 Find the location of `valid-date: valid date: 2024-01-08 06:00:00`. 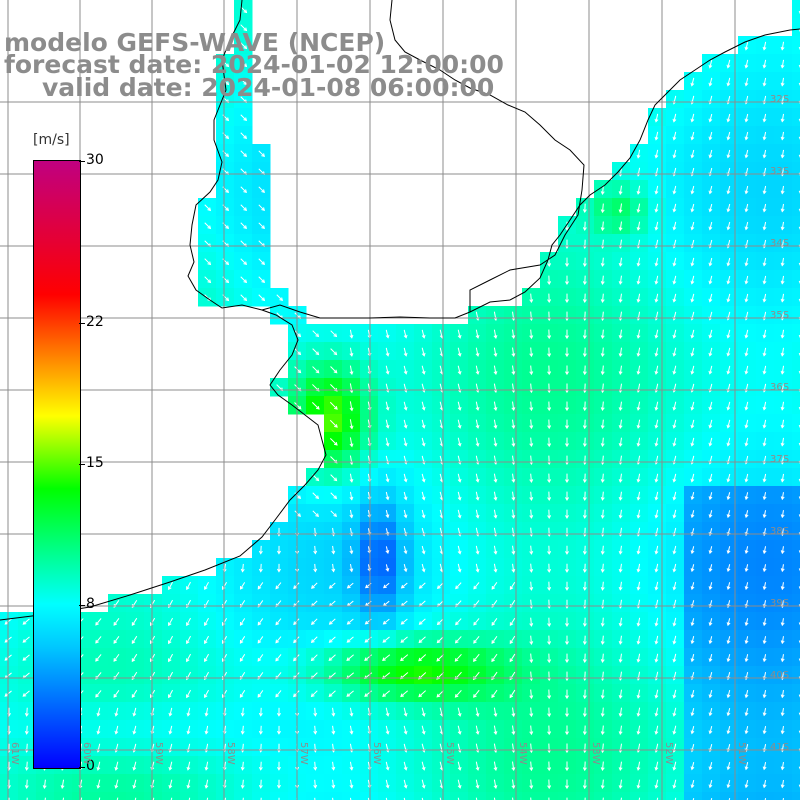

valid-date: valid date: 2024-01-08 06:00:00 is located at coordinates (268, 87).